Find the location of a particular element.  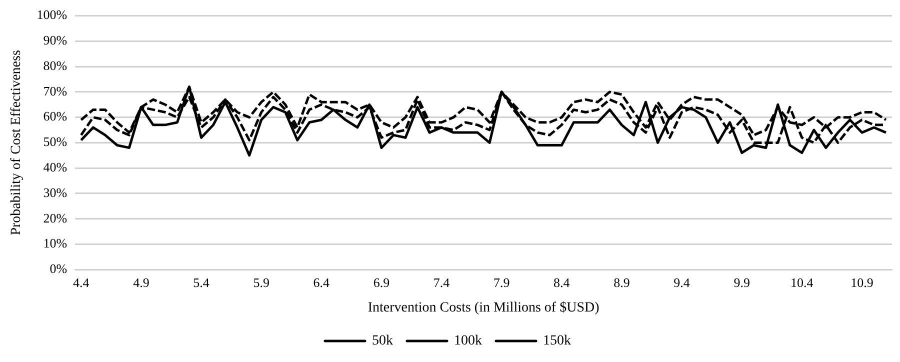

x-tick-label: 5.9 is located at coordinates (261, 282).